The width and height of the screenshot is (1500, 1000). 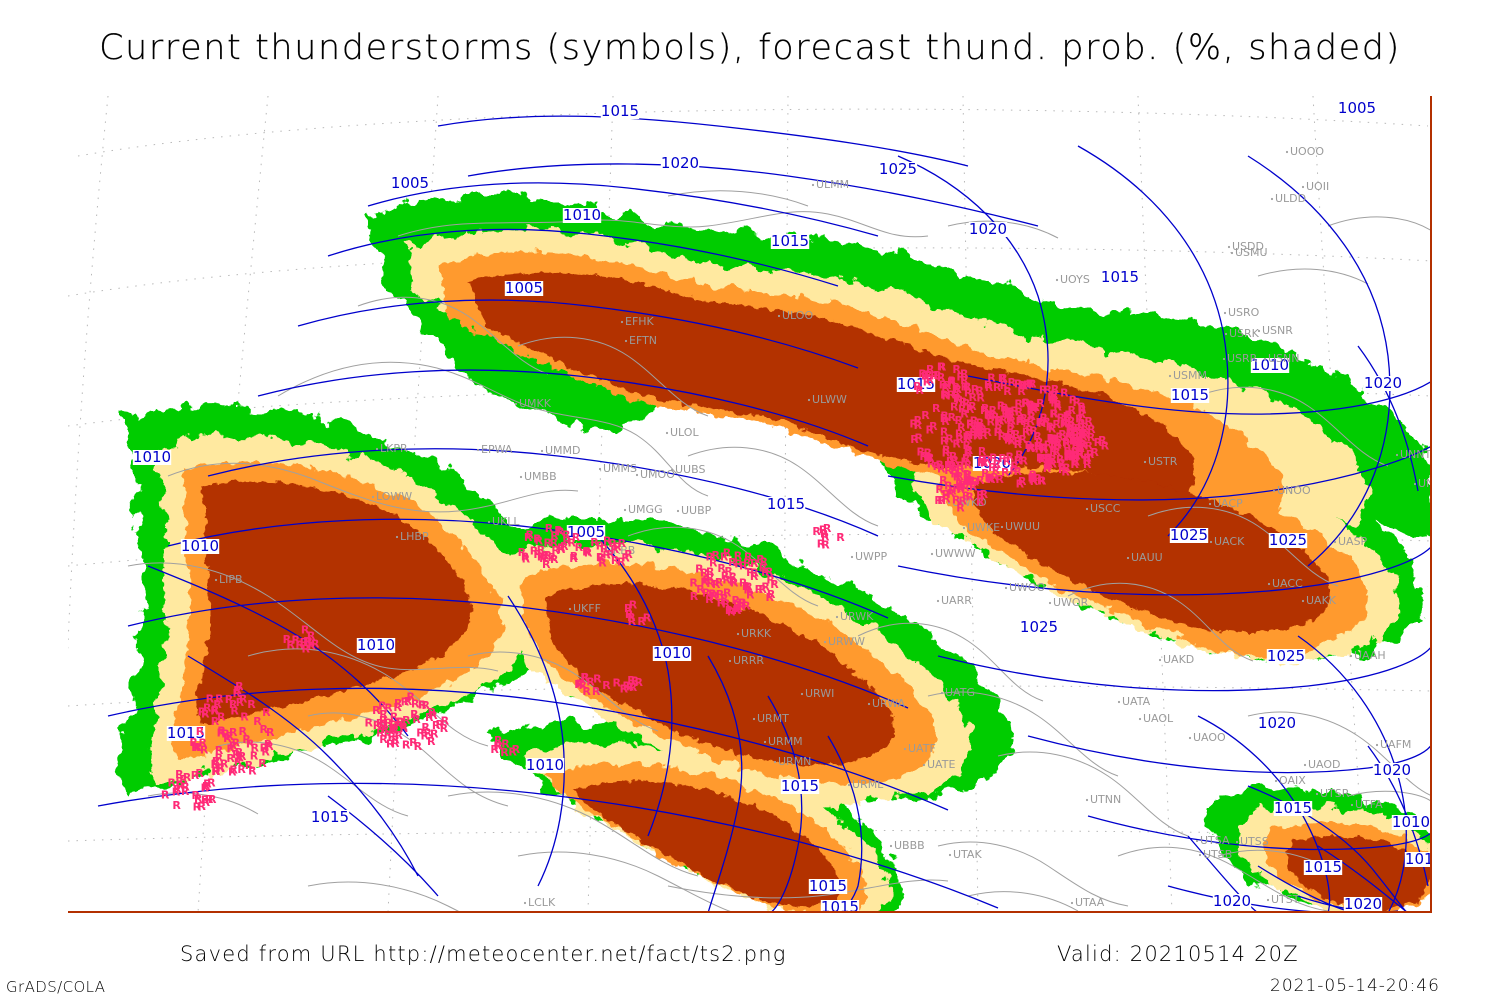 I want to click on station-label: ULMM, so click(x=832, y=184).